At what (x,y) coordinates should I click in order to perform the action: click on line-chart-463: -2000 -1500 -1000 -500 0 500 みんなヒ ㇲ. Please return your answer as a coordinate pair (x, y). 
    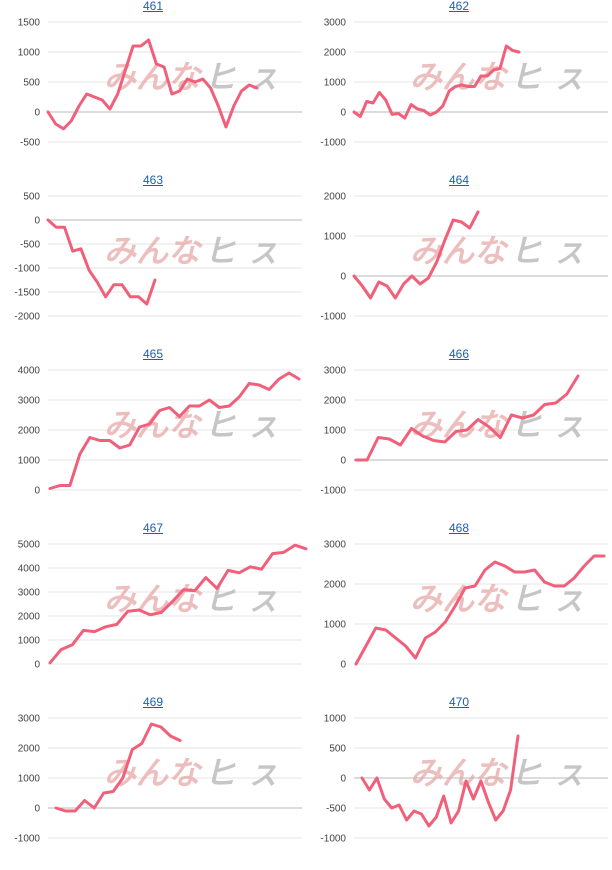
    Looking at the image, I should click on (158, 257).